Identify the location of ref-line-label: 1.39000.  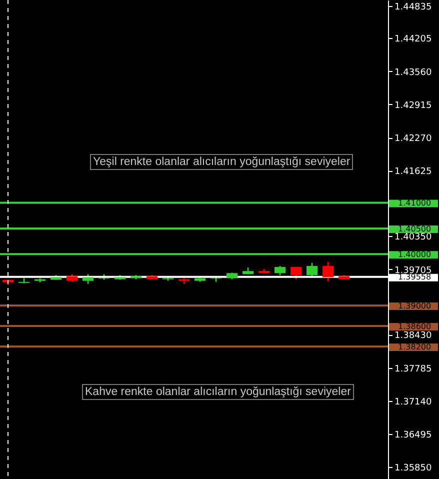
(415, 305).